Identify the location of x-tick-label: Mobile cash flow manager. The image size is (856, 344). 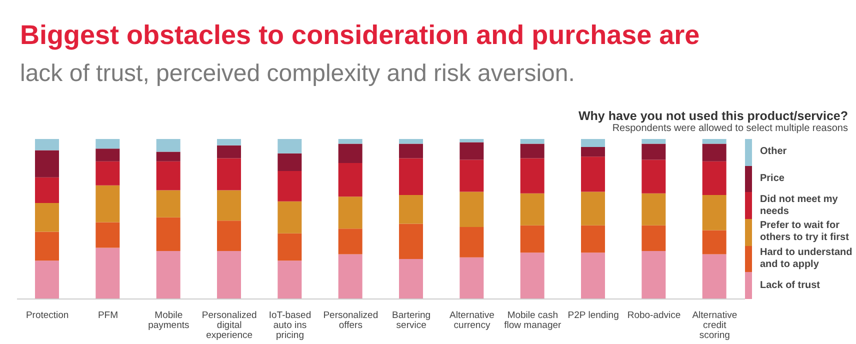
(533, 320).